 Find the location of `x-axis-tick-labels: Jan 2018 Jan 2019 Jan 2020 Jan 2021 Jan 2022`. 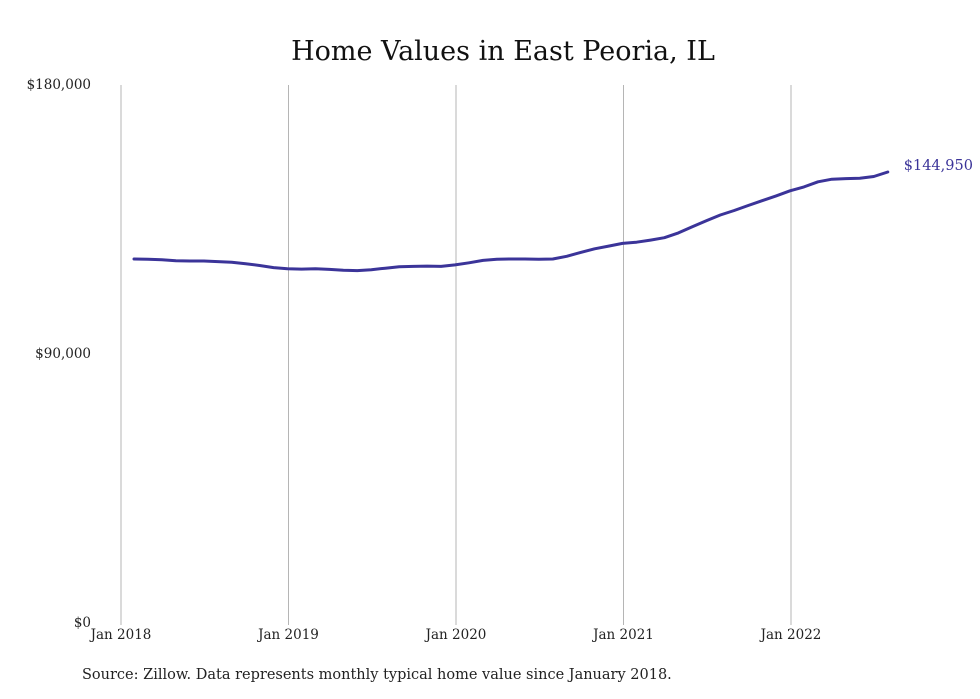

x-axis-tick-labels: Jan 2018 Jan 2019 Jan 2020 Jan 2021 Jan 2022 is located at coordinates (455, 635).